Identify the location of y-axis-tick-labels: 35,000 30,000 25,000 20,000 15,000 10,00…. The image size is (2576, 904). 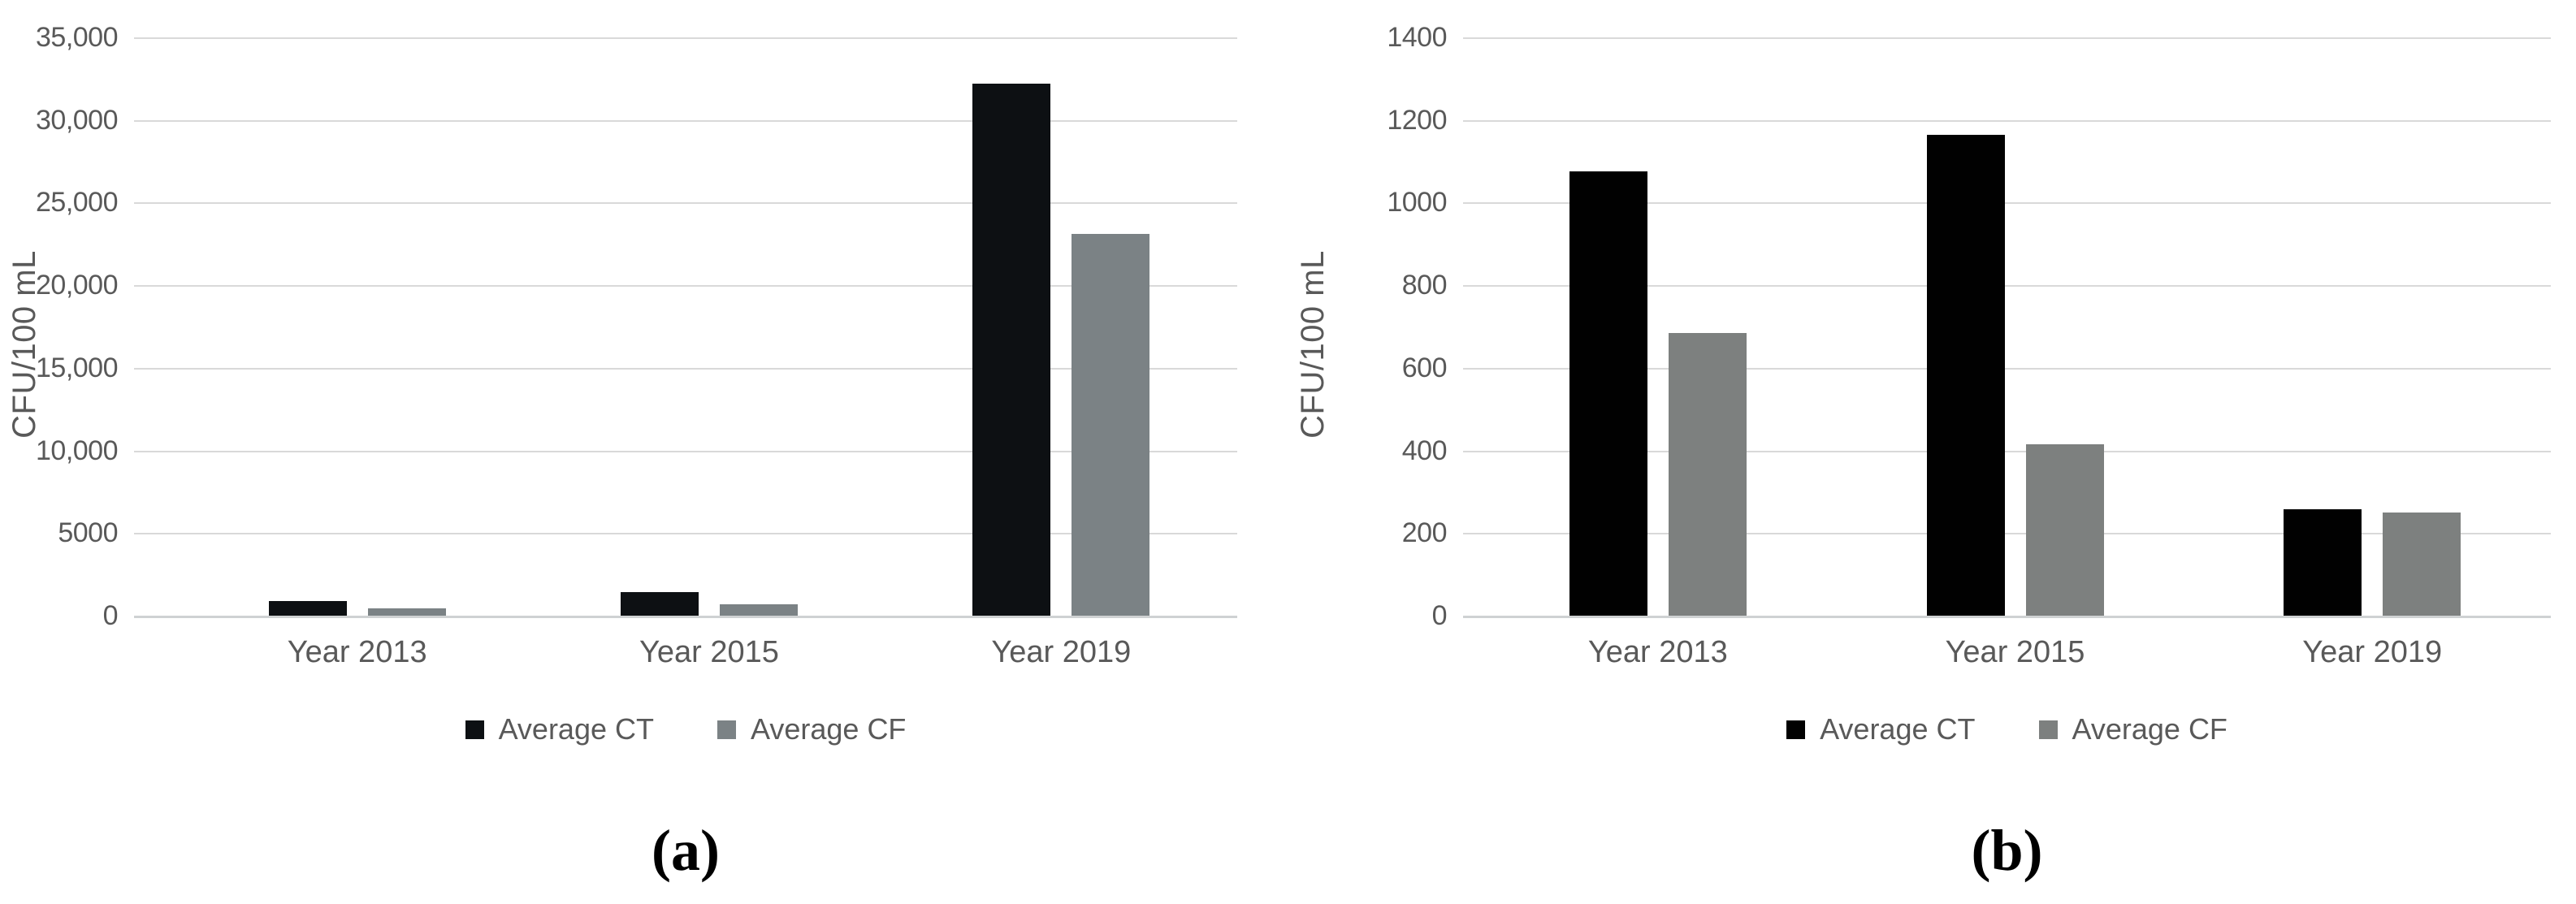
(59, 326).